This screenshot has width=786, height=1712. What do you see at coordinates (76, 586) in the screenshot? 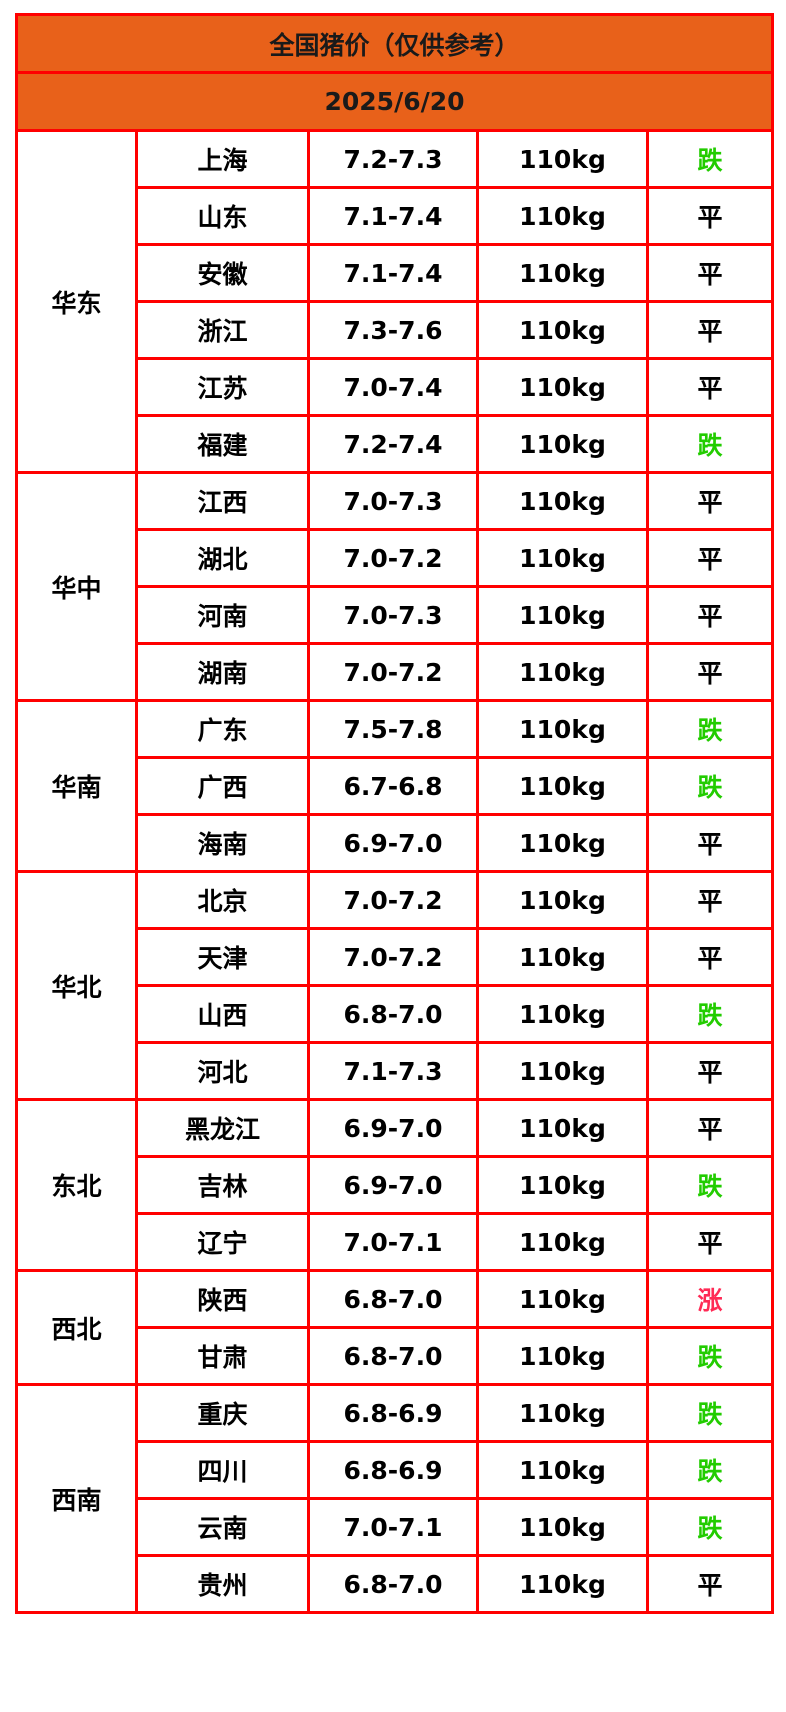
I see `region-cell: 华中` at bounding box center [76, 586].